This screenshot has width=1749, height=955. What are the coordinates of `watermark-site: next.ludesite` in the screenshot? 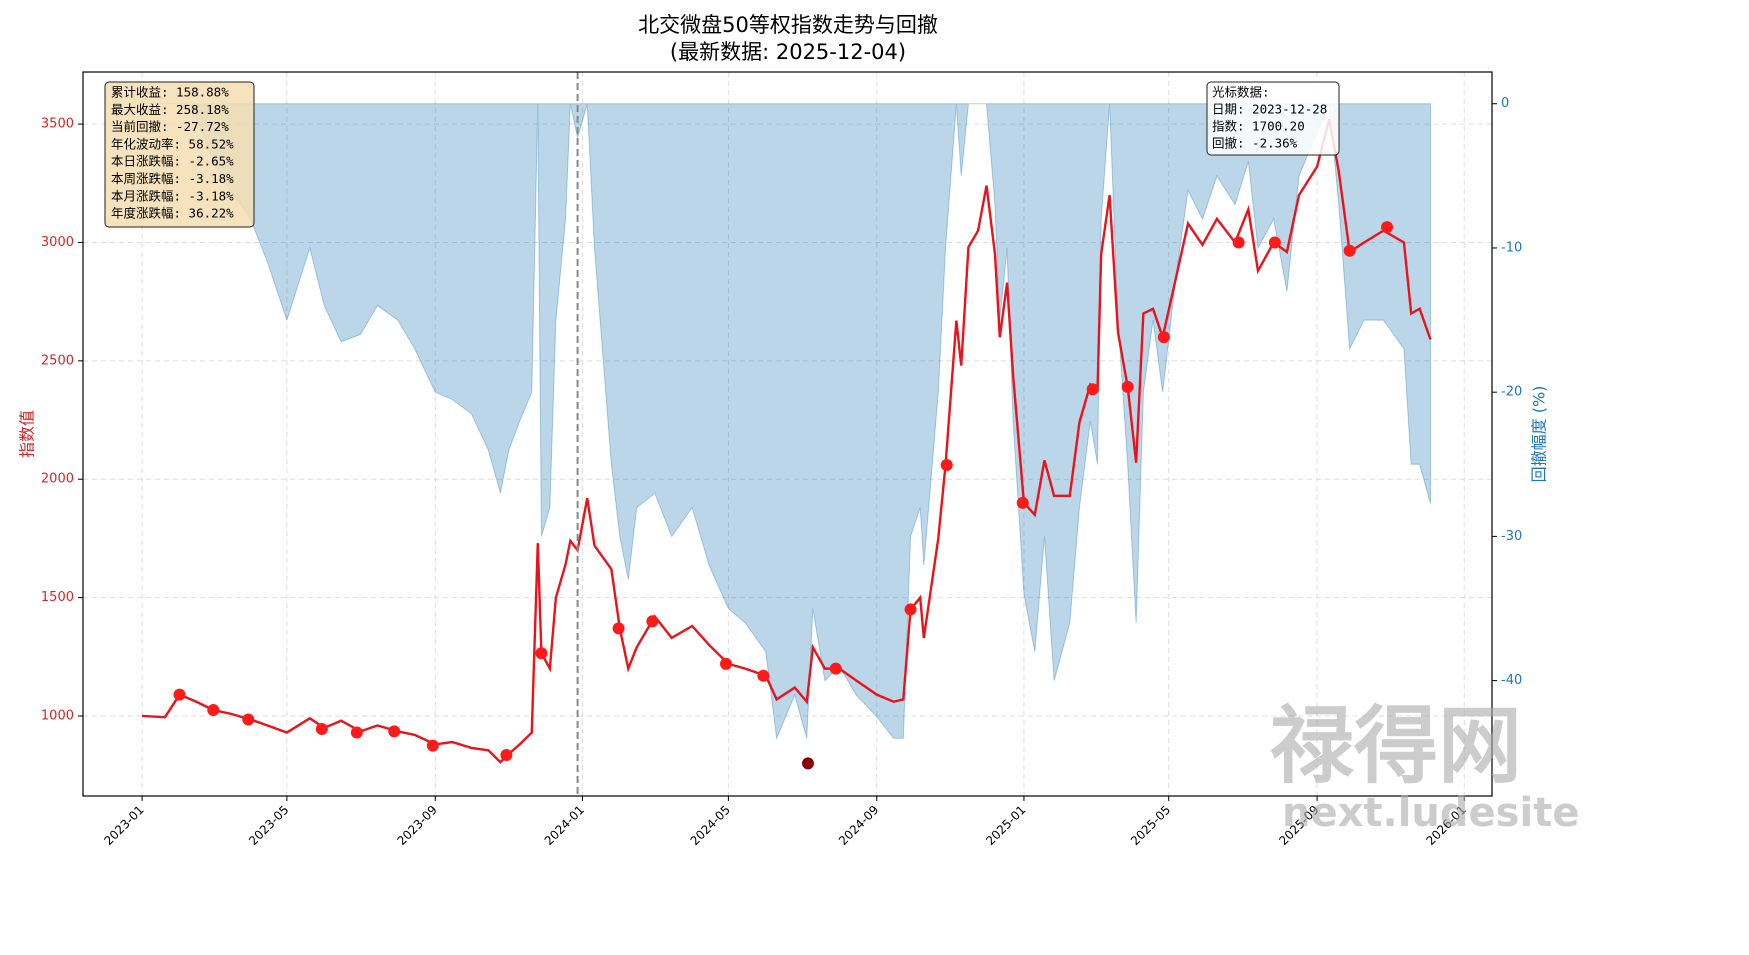 It's located at (1430, 813).